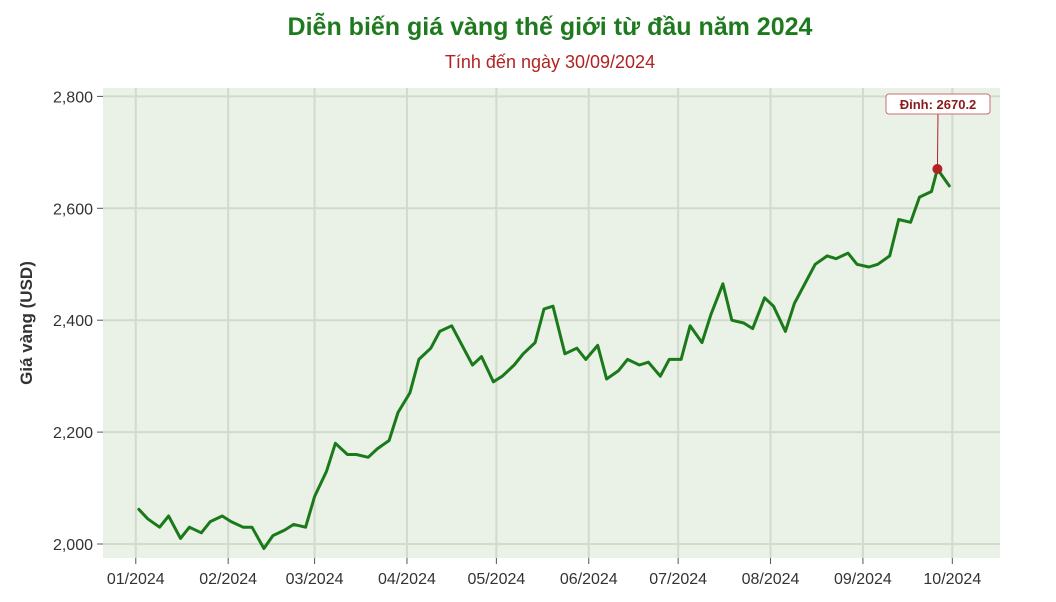 This screenshot has height=602, width=1056. What do you see at coordinates (589, 579) in the screenshot?
I see `x-tick-label: 06/2024` at bounding box center [589, 579].